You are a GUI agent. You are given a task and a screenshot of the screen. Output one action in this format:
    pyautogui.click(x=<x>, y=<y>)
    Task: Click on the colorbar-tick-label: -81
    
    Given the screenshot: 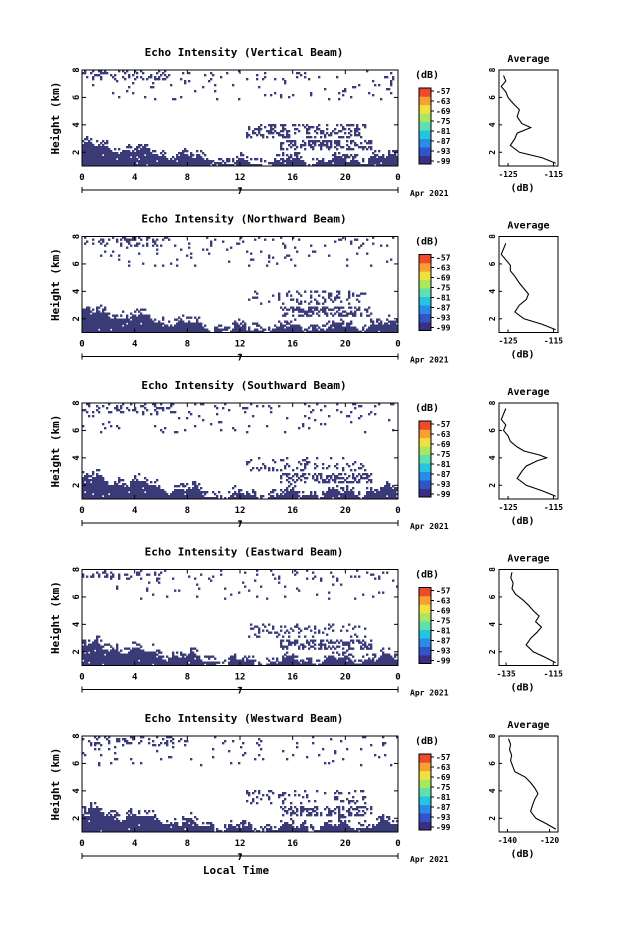 What is the action you would take?
    pyautogui.click(x=443, y=631)
    